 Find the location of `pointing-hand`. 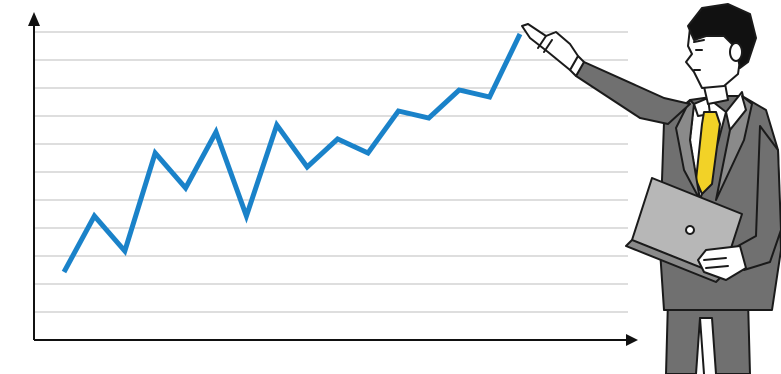

pointing-hand is located at coordinates (550, 47).